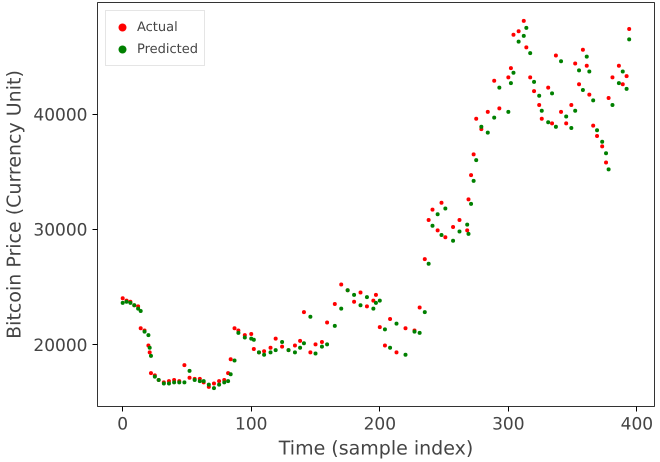 The height and width of the screenshot is (462, 660). Describe the element at coordinates (157, 27) in the screenshot. I see `legend-label: Actual` at that location.